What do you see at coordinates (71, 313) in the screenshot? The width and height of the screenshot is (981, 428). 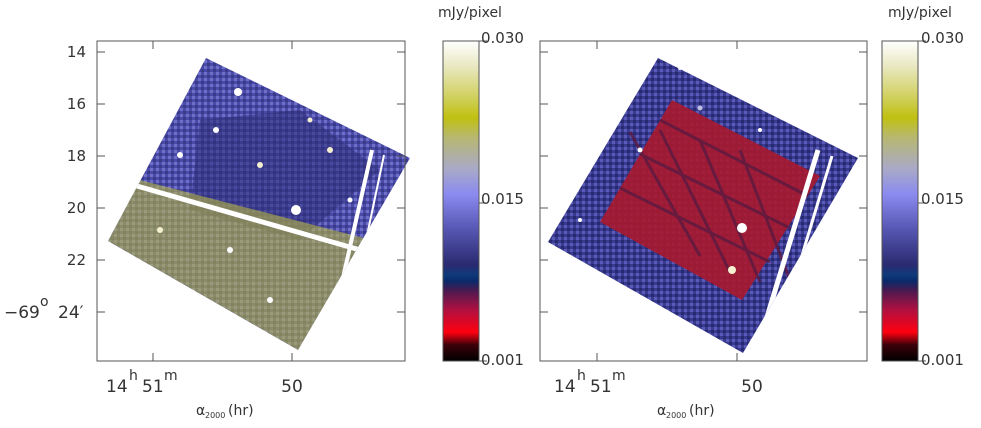 I see `dec-minutes: 24′` at bounding box center [71, 313].